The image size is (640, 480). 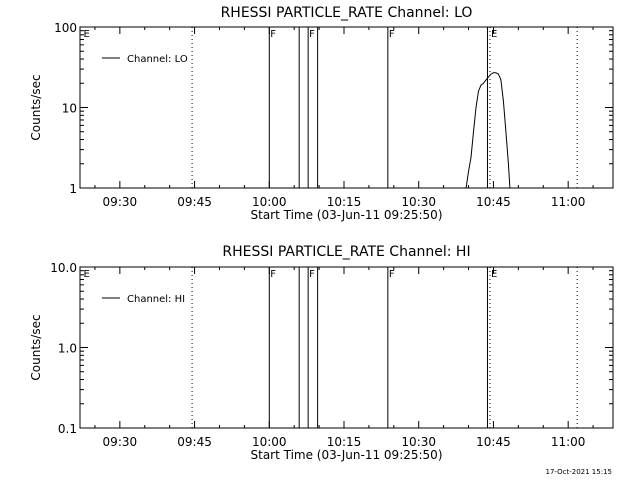 I want to click on y-tick-label: 0.1, so click(x=67, y=429).